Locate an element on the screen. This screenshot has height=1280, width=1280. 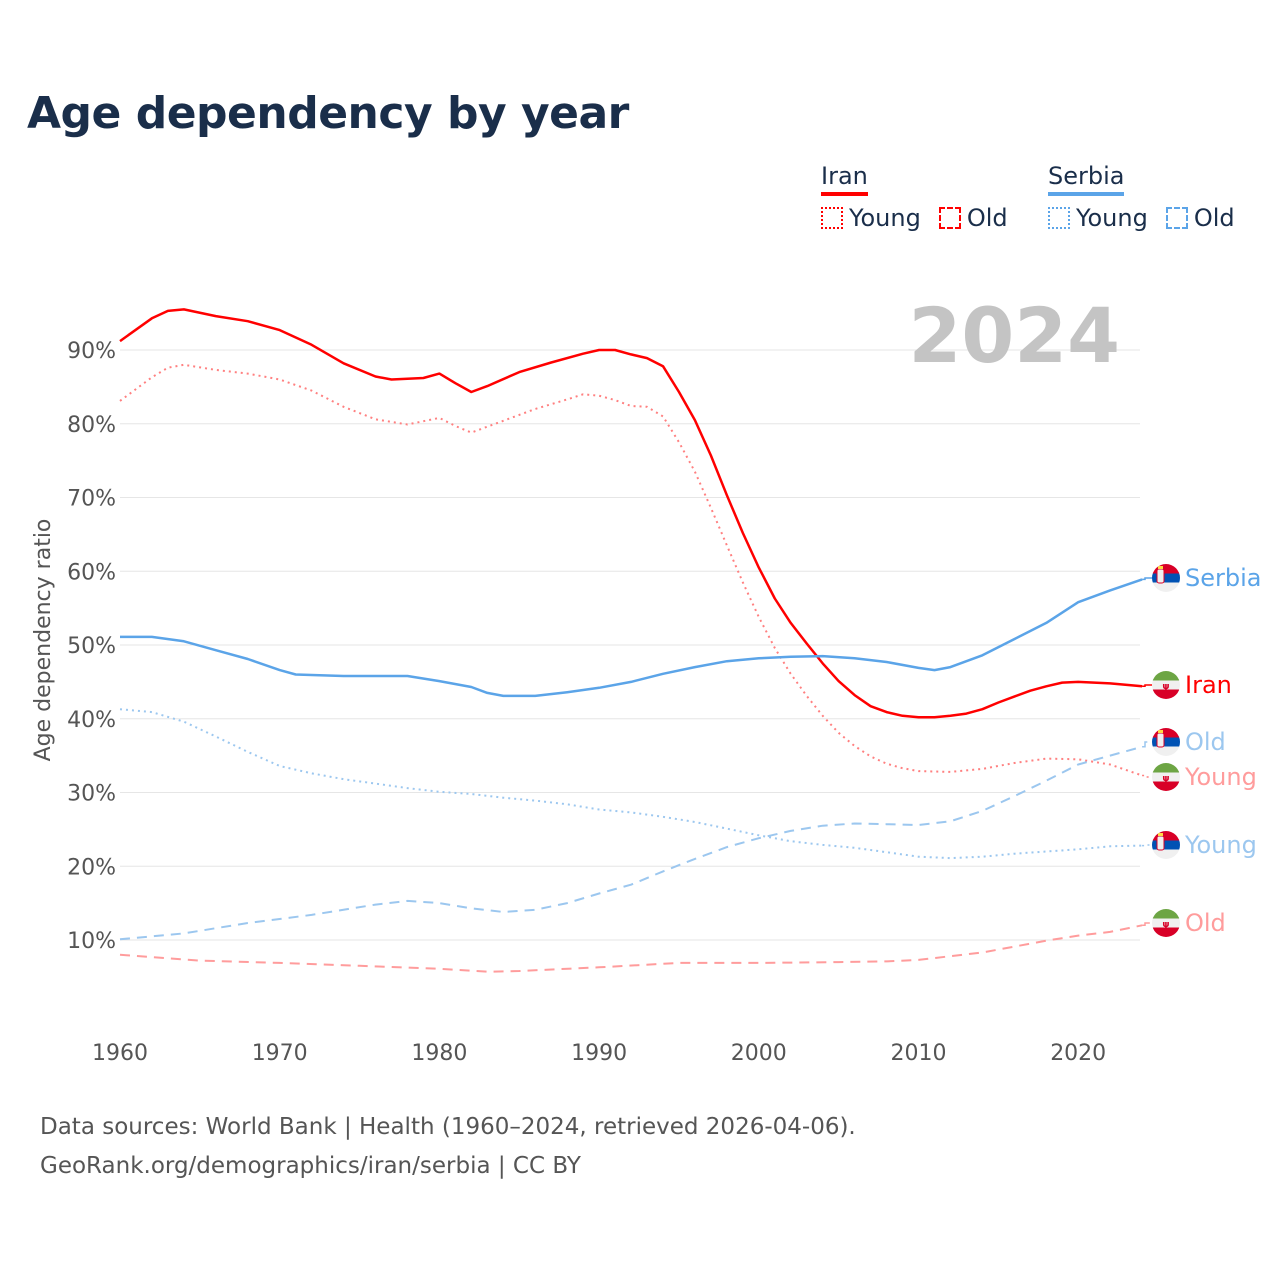
y-tick-label: 60% is located at coordinates (91, 572).